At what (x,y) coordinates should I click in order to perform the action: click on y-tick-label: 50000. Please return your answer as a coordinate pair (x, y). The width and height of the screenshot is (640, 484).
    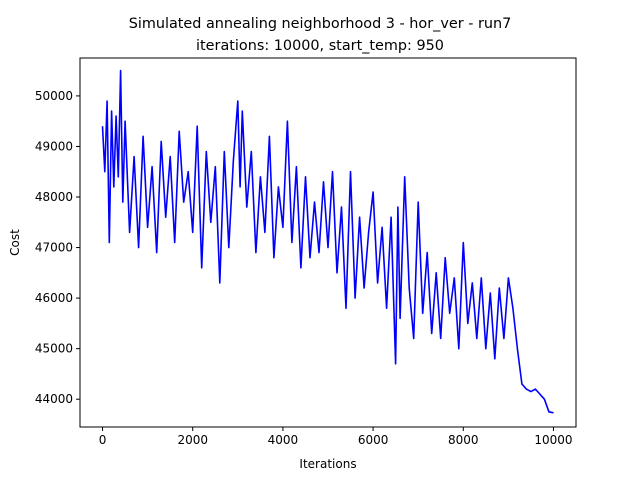
    Looking at the image, I should click on (54, 96).